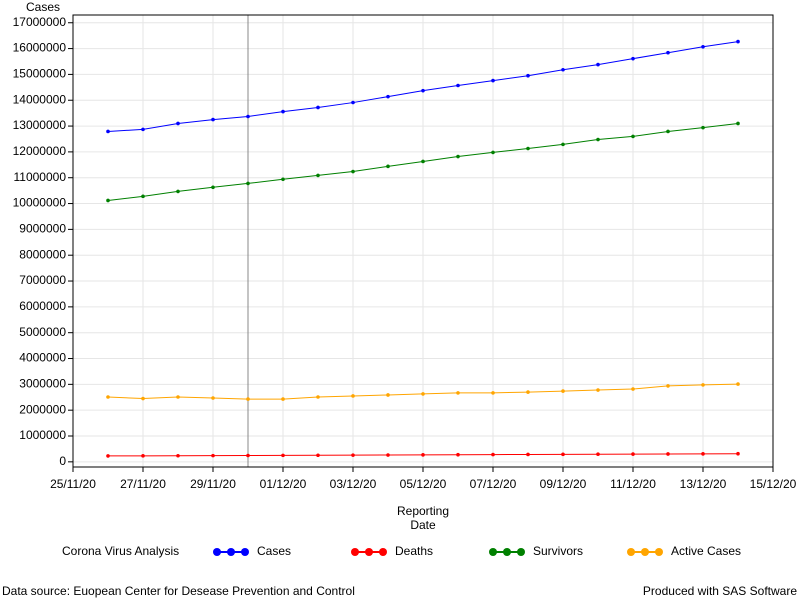  I want to click on y-tick-label: 4000000, so click(42, 358).